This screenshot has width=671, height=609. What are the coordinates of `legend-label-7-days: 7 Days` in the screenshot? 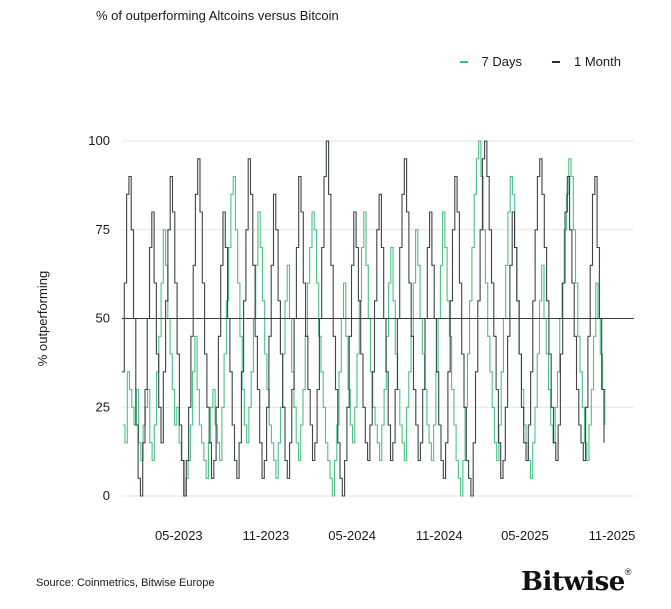 It's located at (502, 61).